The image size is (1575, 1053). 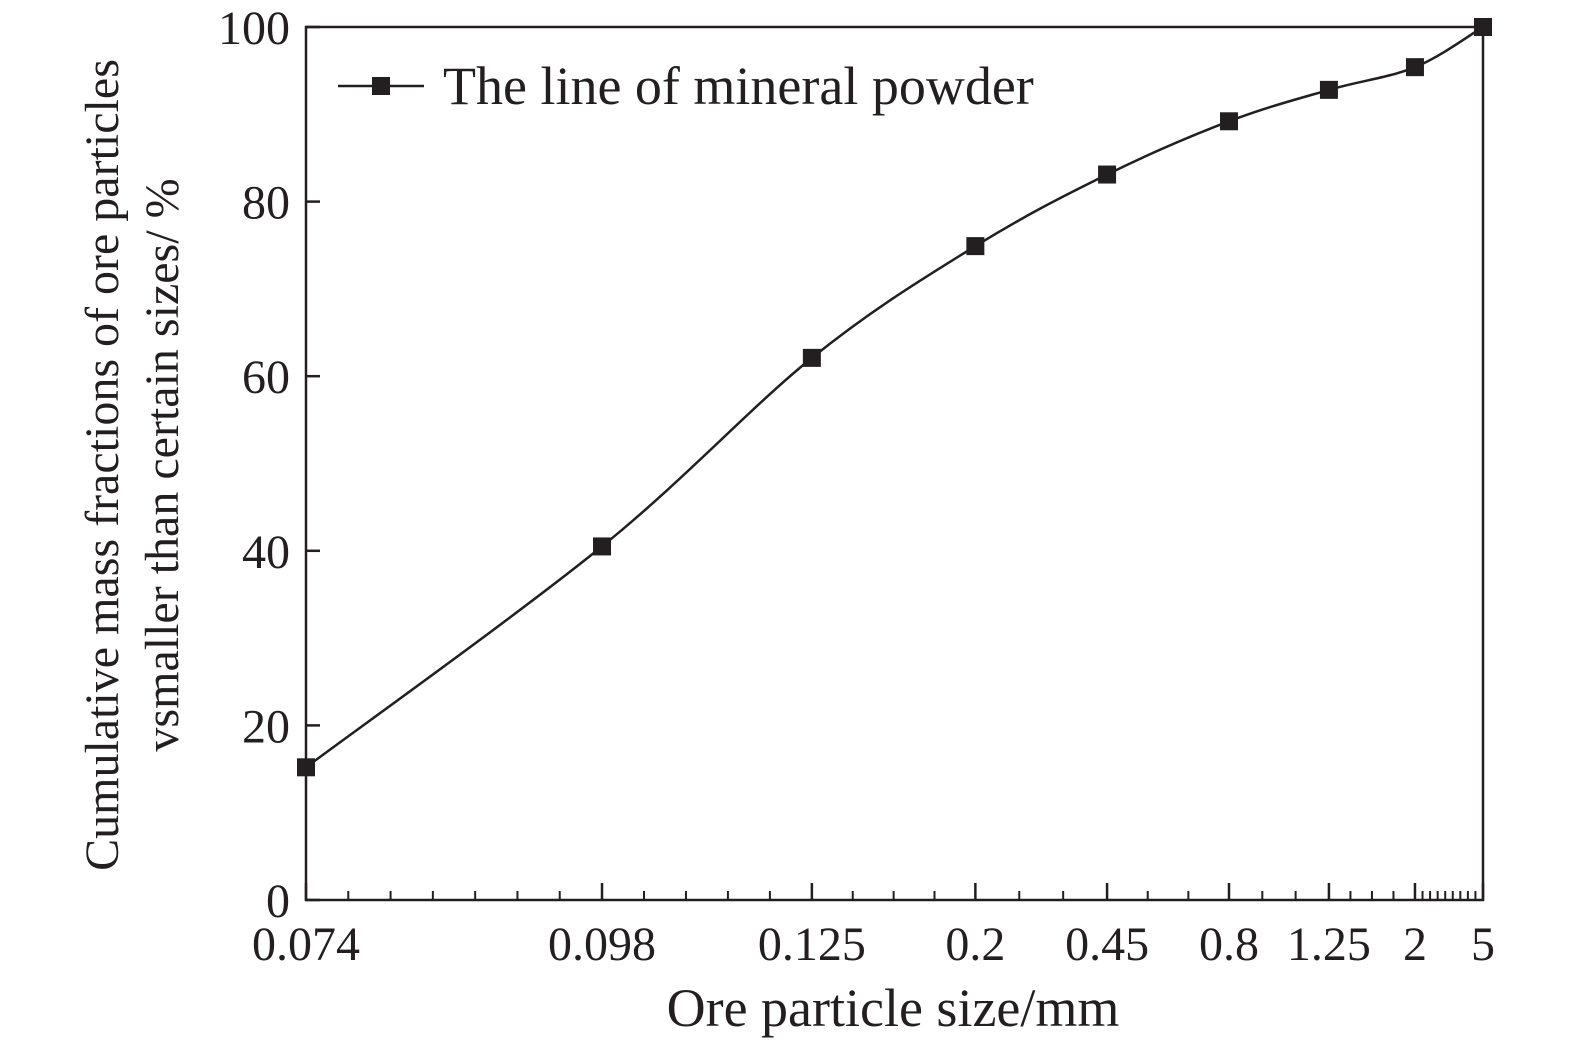 What do you see at coordinates (266, 377) in the screenshot?
I see `y-tick-label-60: 60` at bounding box center [266, 377].